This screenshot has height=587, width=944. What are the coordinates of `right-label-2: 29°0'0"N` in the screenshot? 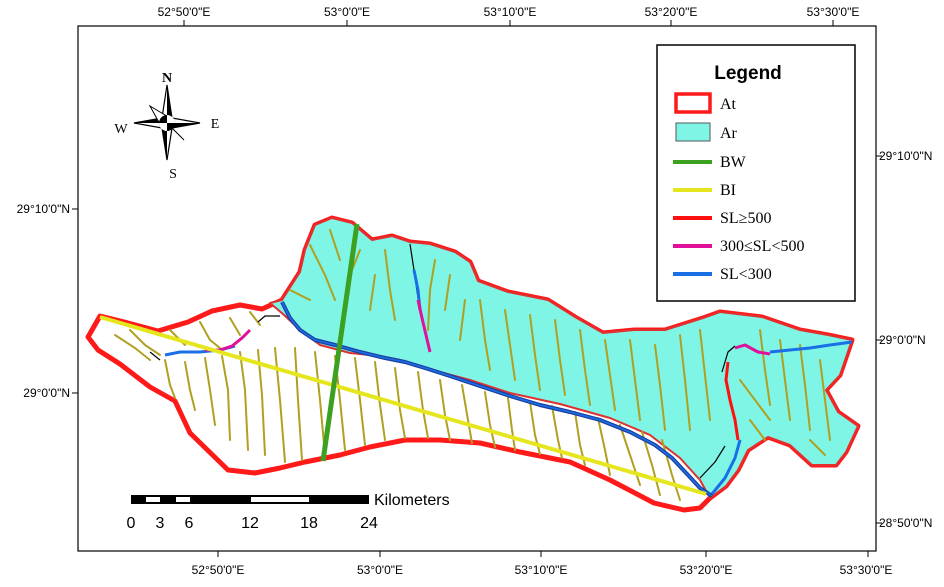 It's located at (902, 340).